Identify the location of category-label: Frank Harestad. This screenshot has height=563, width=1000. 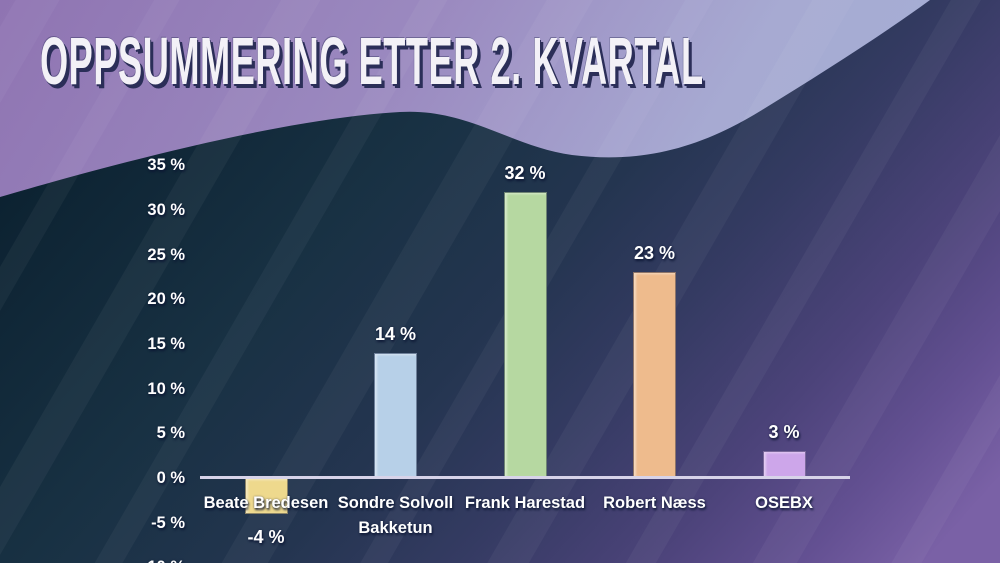
(525, 503).